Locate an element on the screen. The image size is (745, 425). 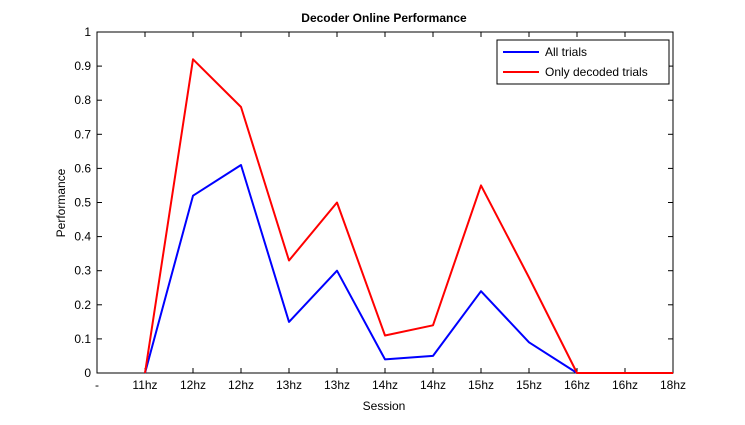
y-tick-label: 0.4 is located at coordinates (82, 237).